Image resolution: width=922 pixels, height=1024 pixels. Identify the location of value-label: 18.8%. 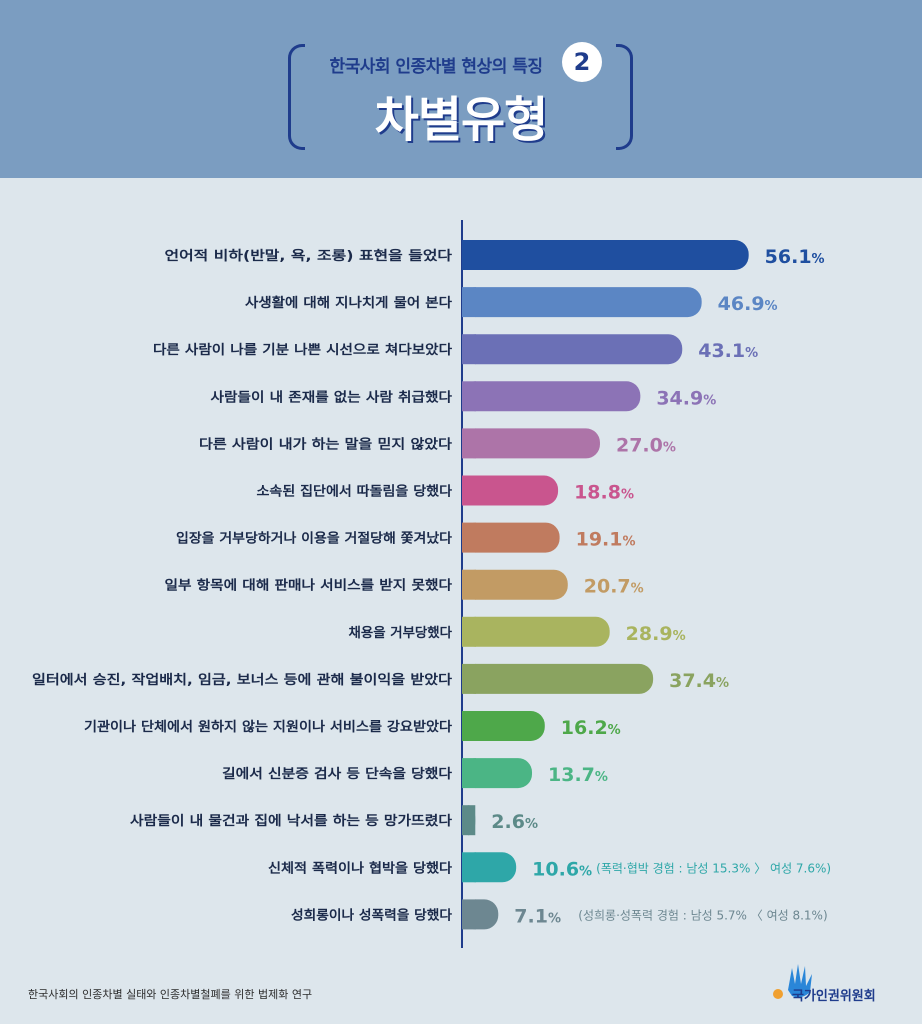
(604, 493).